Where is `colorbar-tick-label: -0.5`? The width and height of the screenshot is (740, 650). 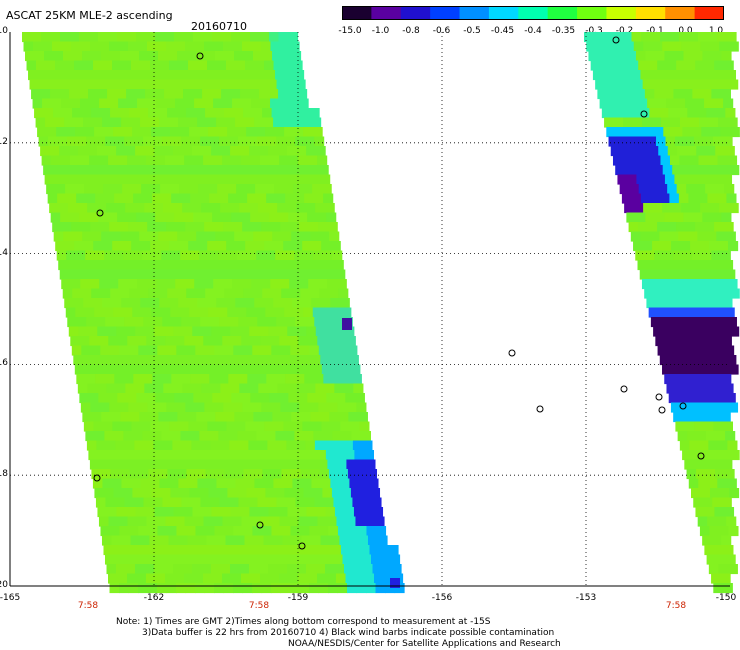
colorbar-tick-label: -0.5 is located at coordinates (472, 31).